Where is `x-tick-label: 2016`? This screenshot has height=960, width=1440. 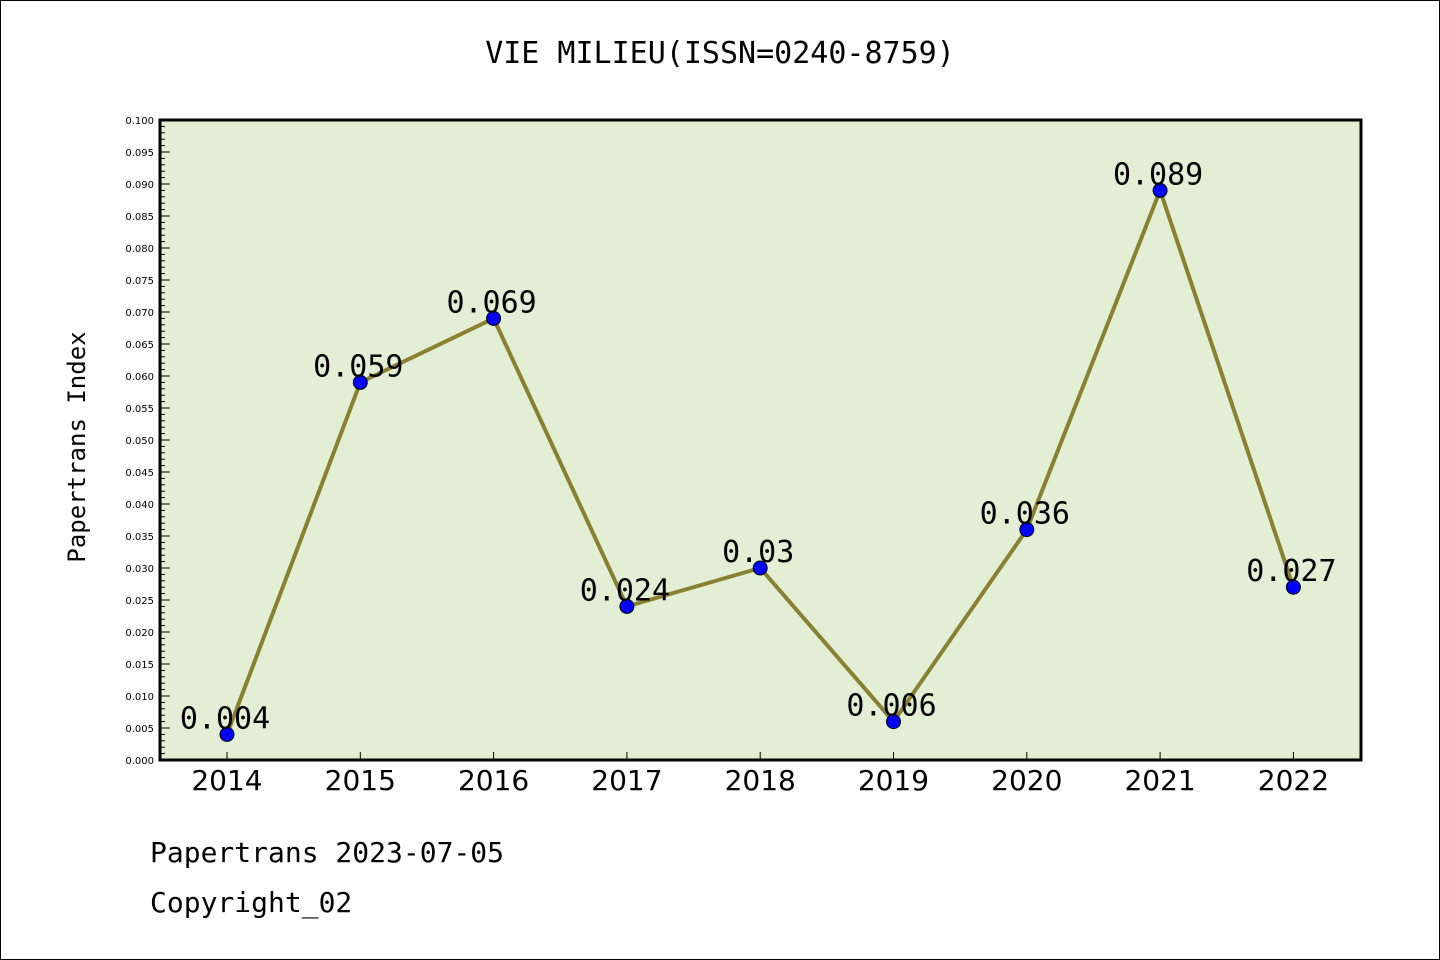 x-tick-label: 2016 is located at coordinates (493, 780).